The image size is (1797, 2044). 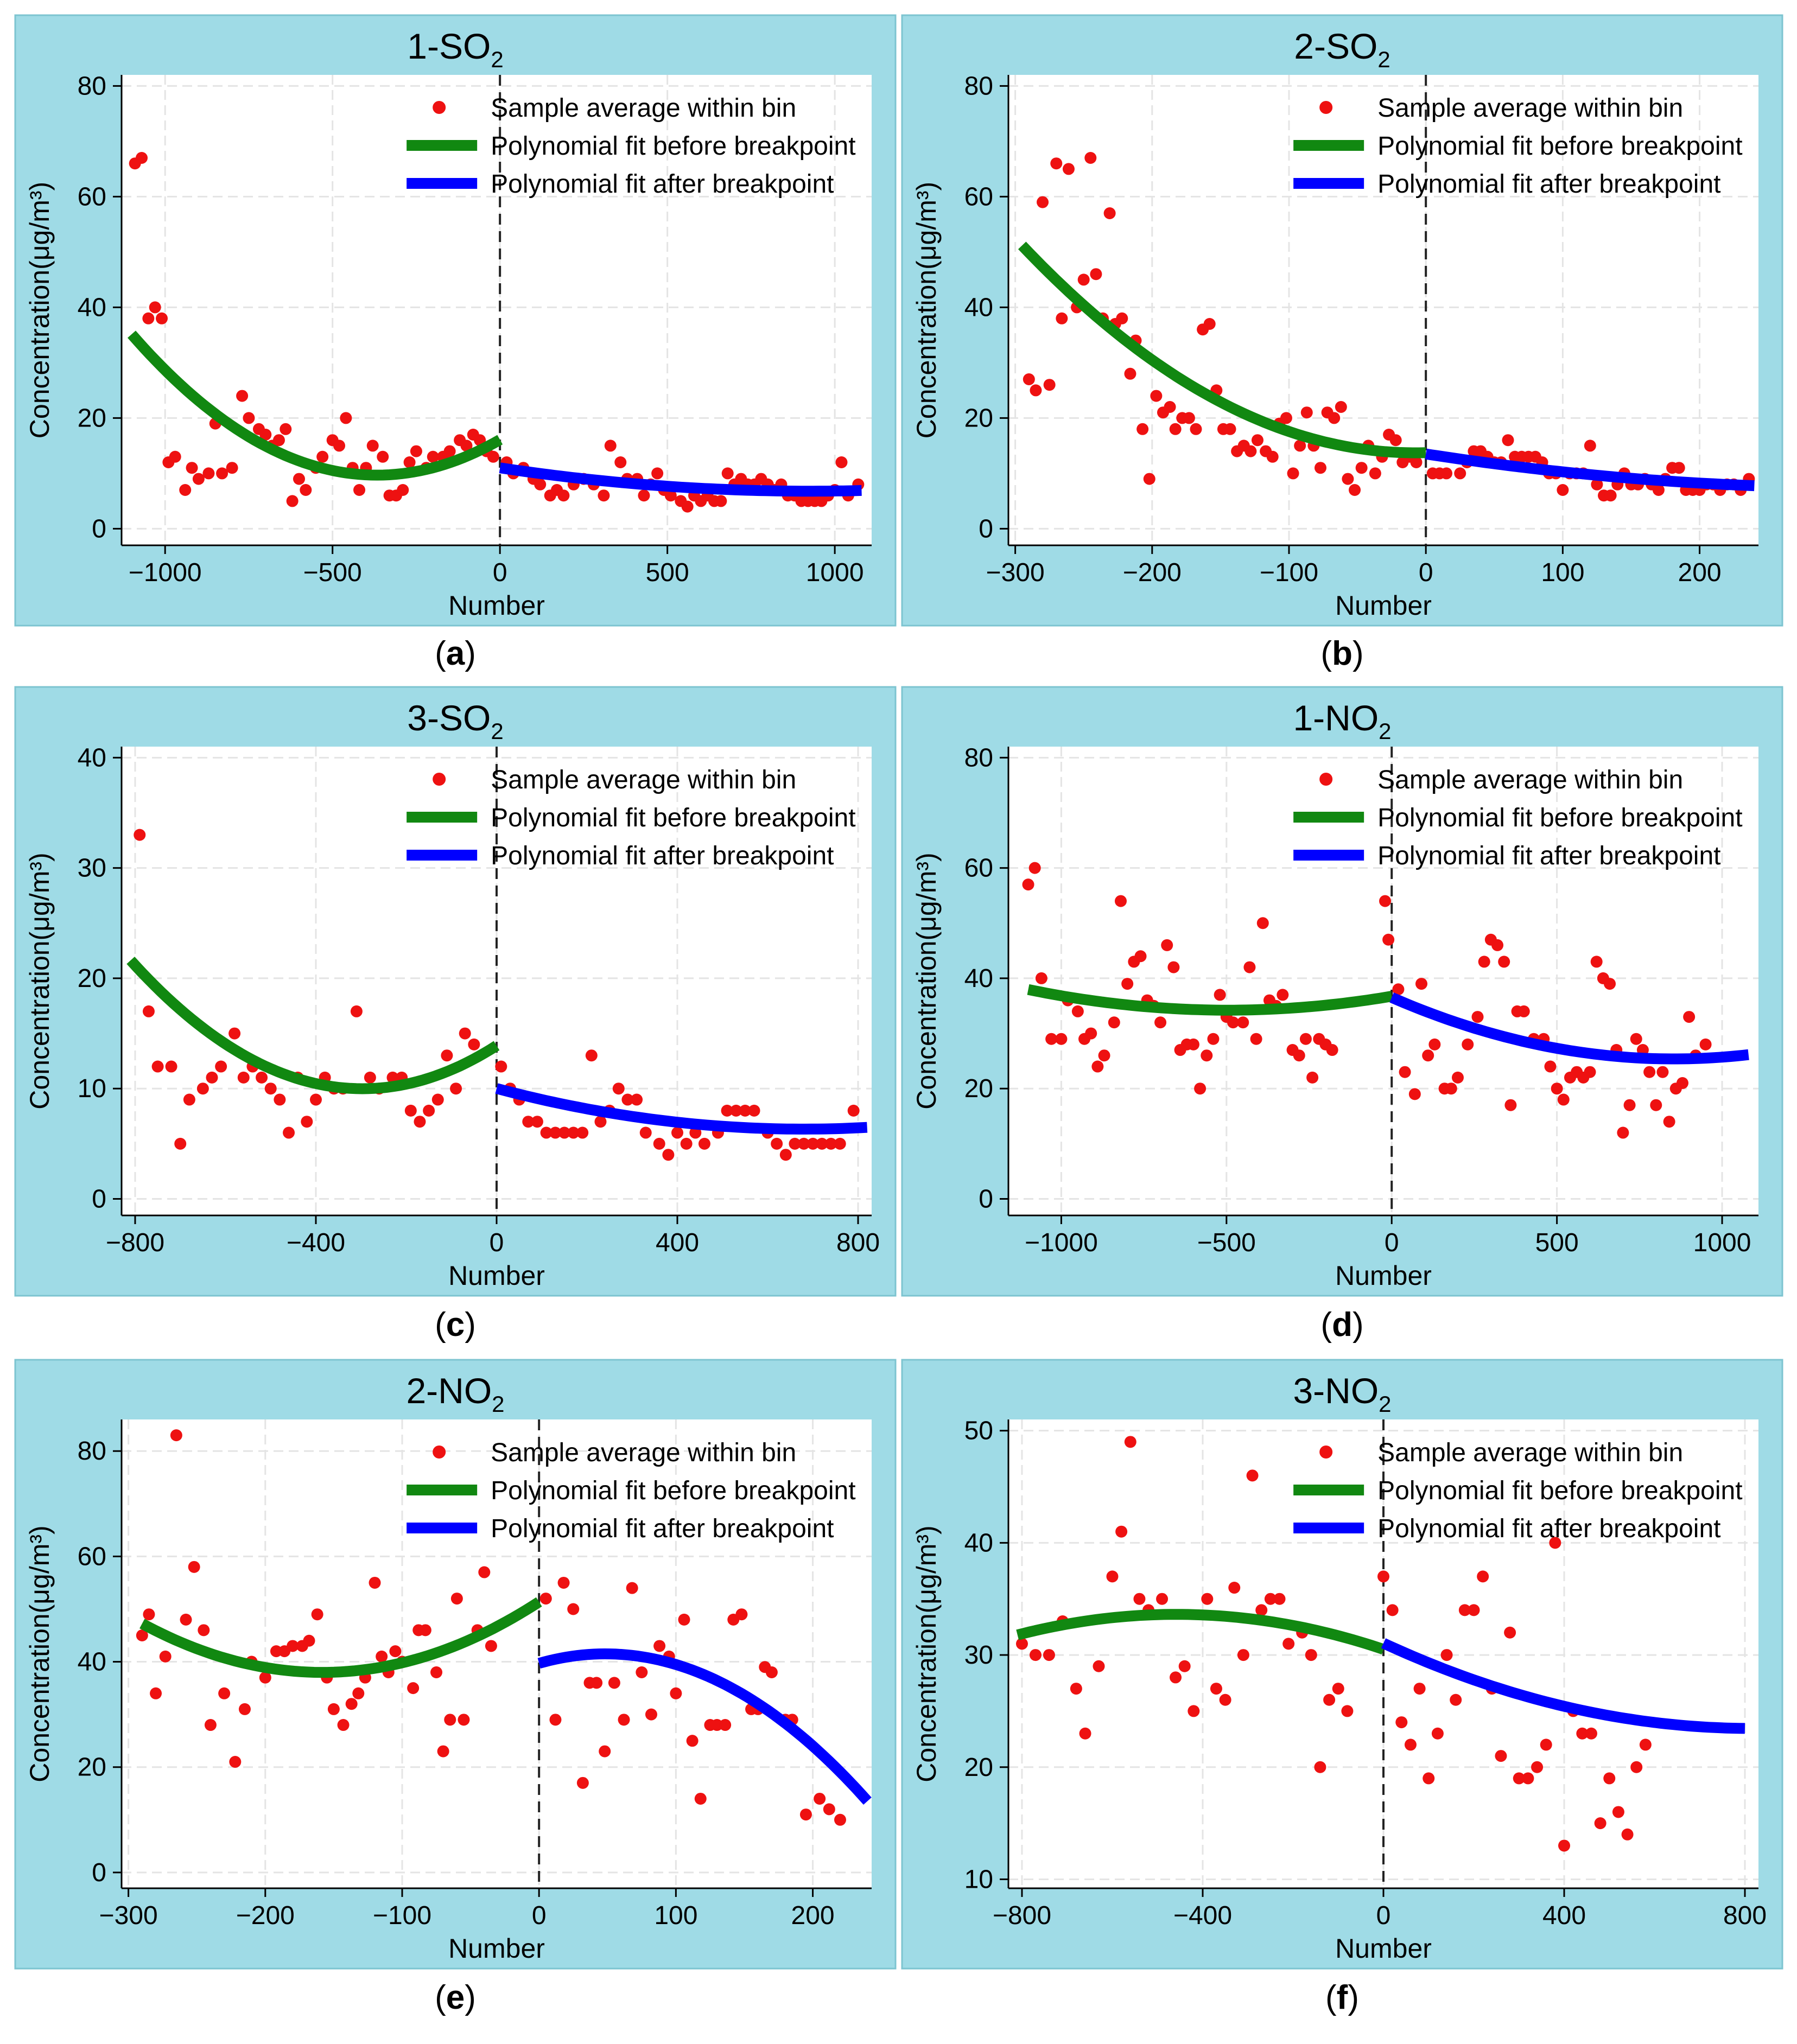 What do you see at coordinates (1548, 856) in the screenshot?
I see `legend-label-after: Polynomial fit after breakpoint` at bounding box center [1548, 856].